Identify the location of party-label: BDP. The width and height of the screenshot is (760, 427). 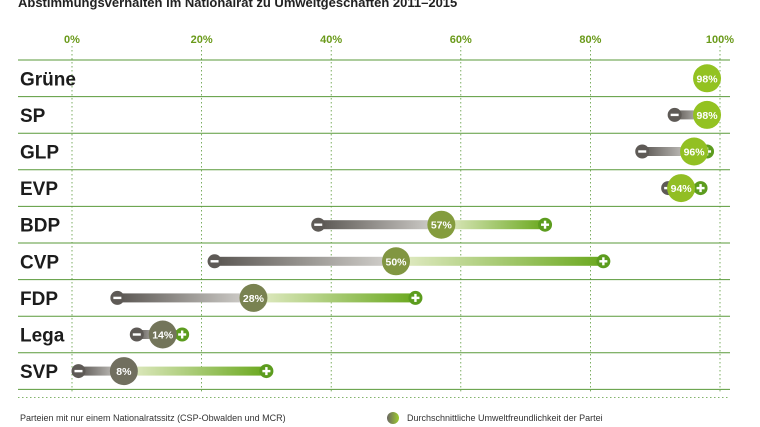
(40, 226).